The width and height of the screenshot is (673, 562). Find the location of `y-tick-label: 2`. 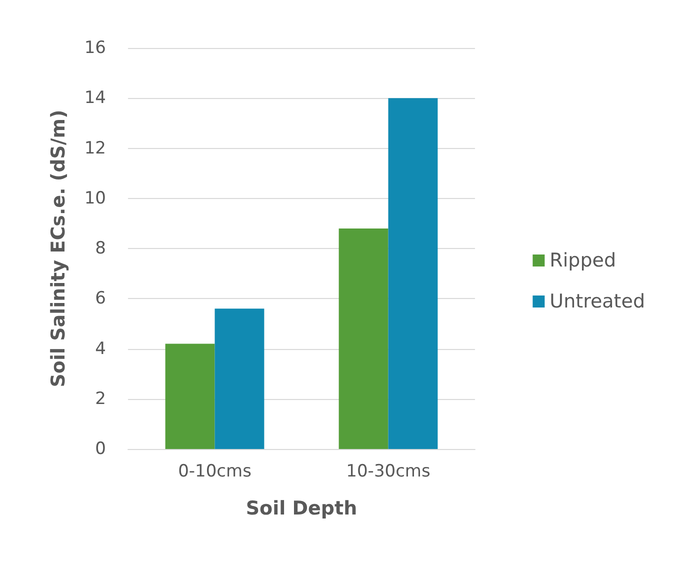

y-tick-label: 2 is located at coordinates (100, 398).